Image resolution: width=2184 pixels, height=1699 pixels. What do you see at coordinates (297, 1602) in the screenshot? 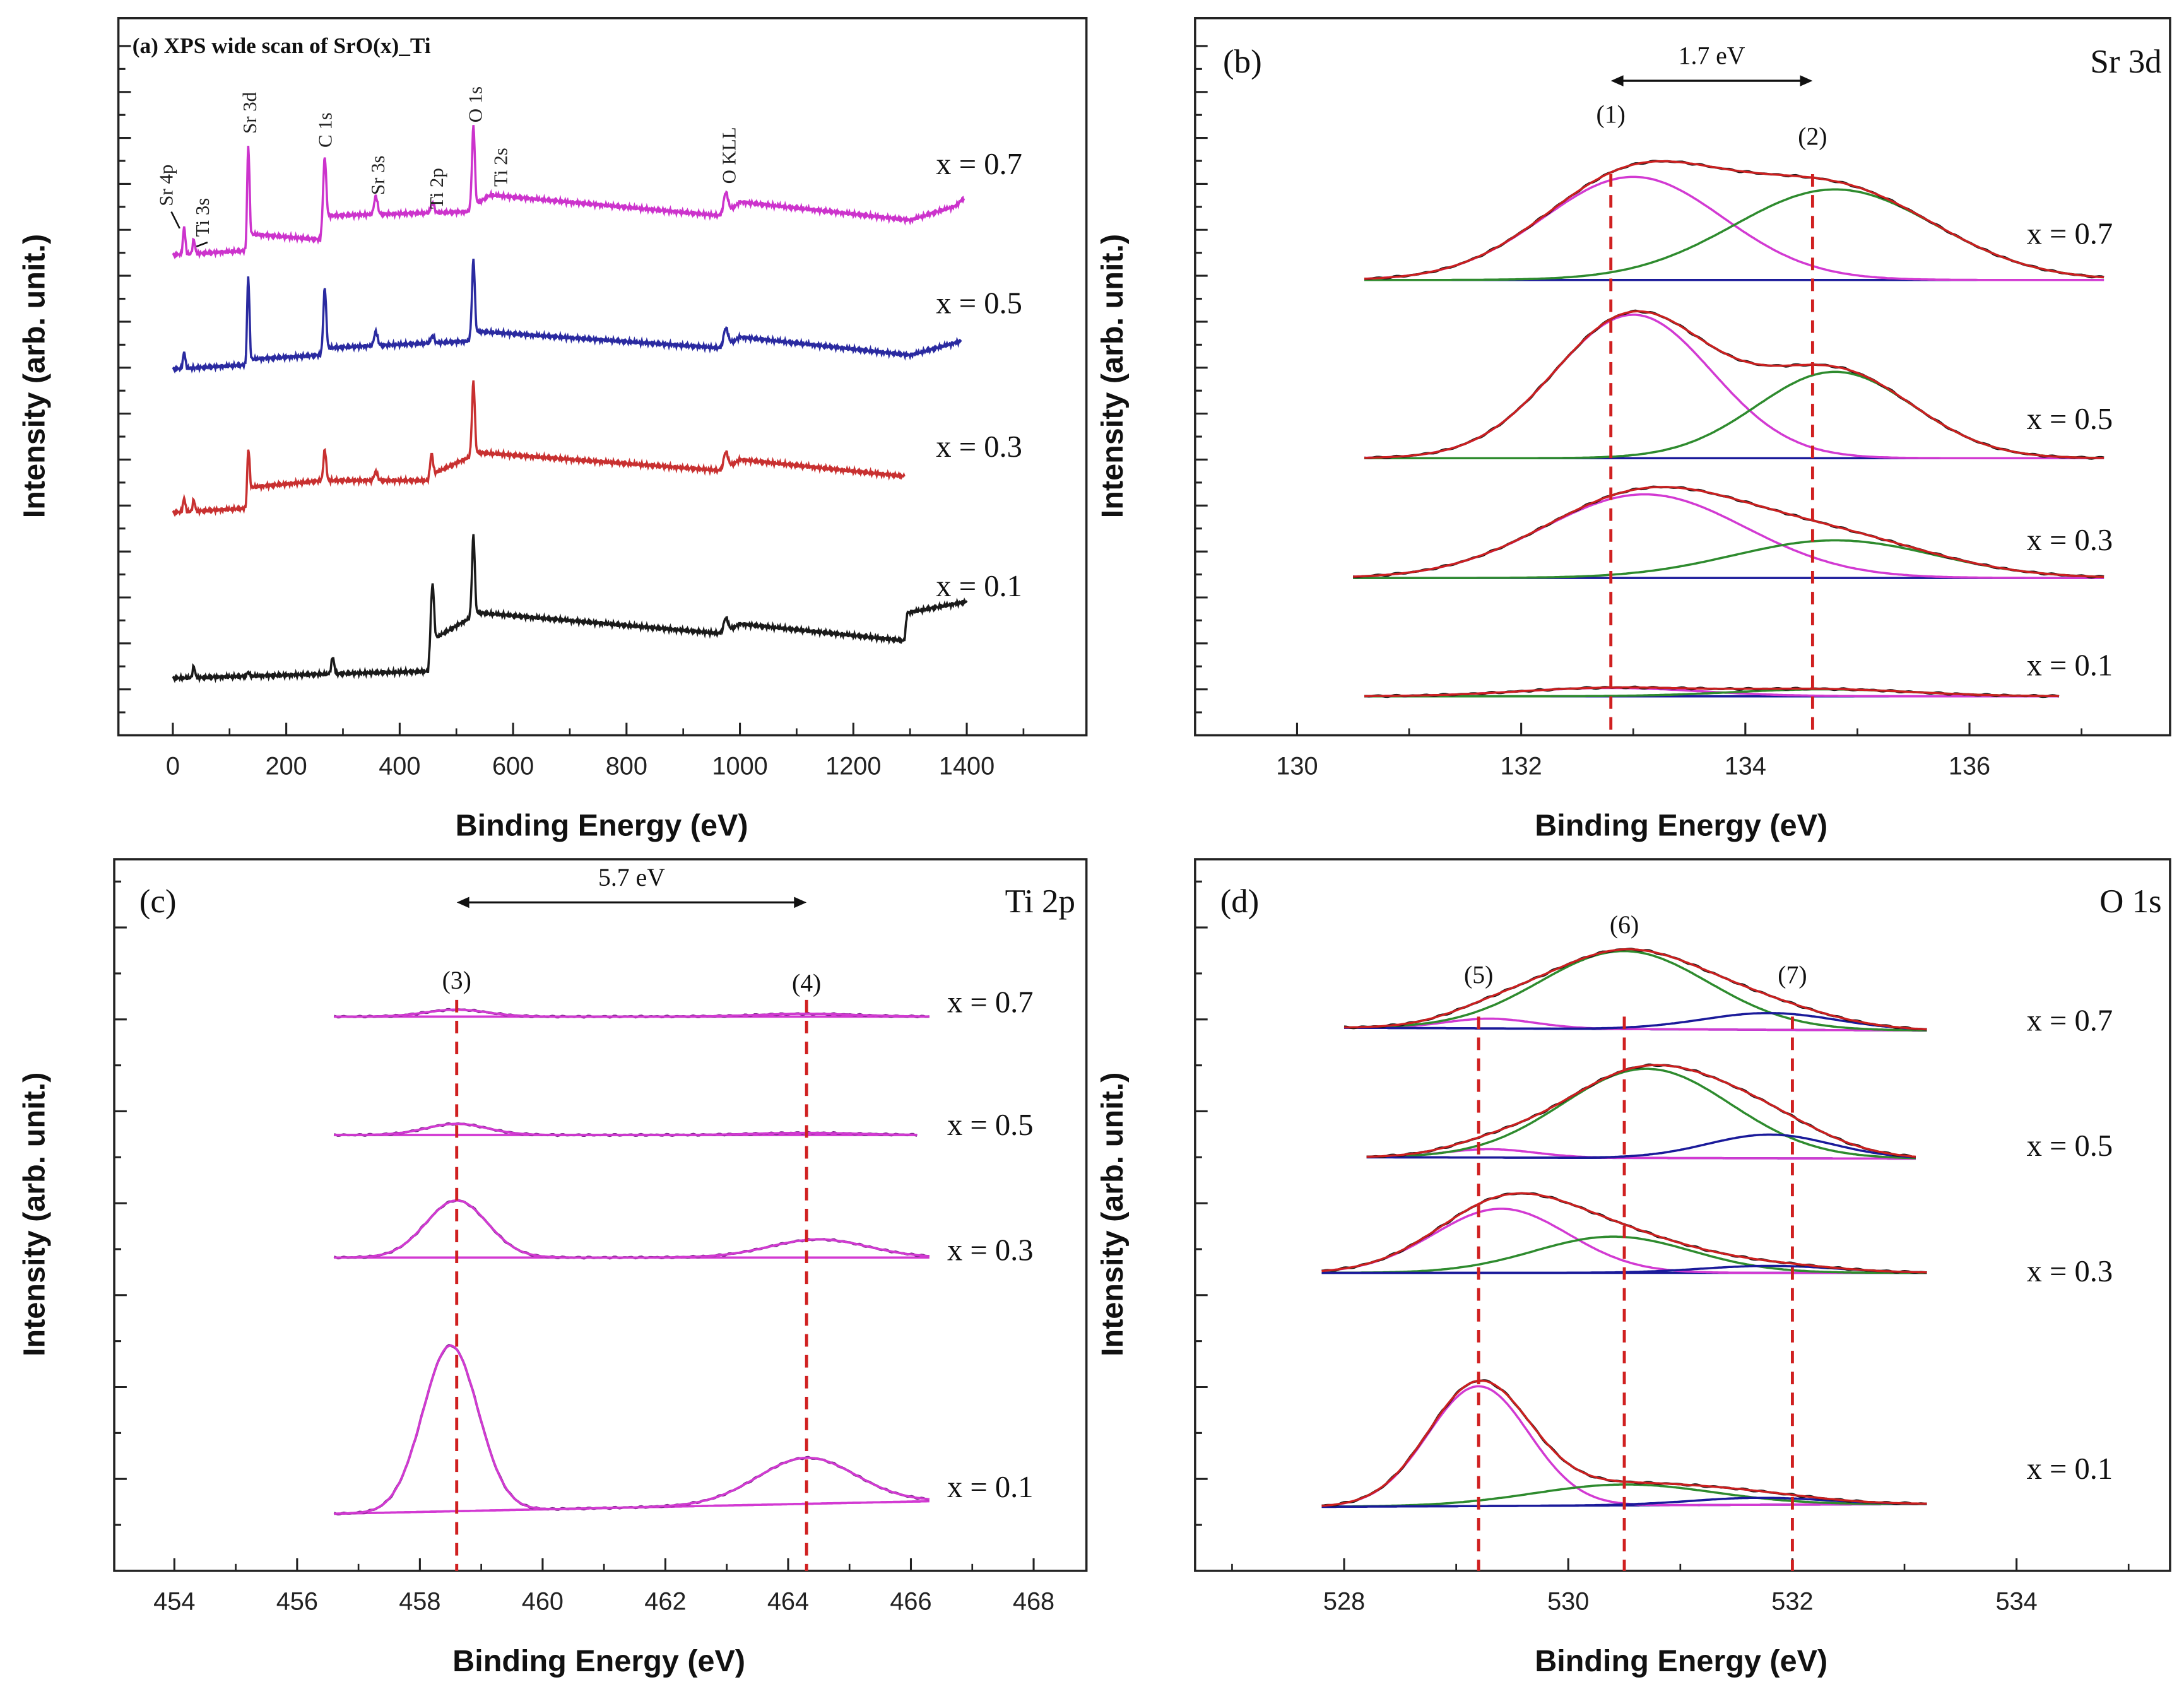
I see `x-tick-label: 456` at bounding box center [297, 1602].